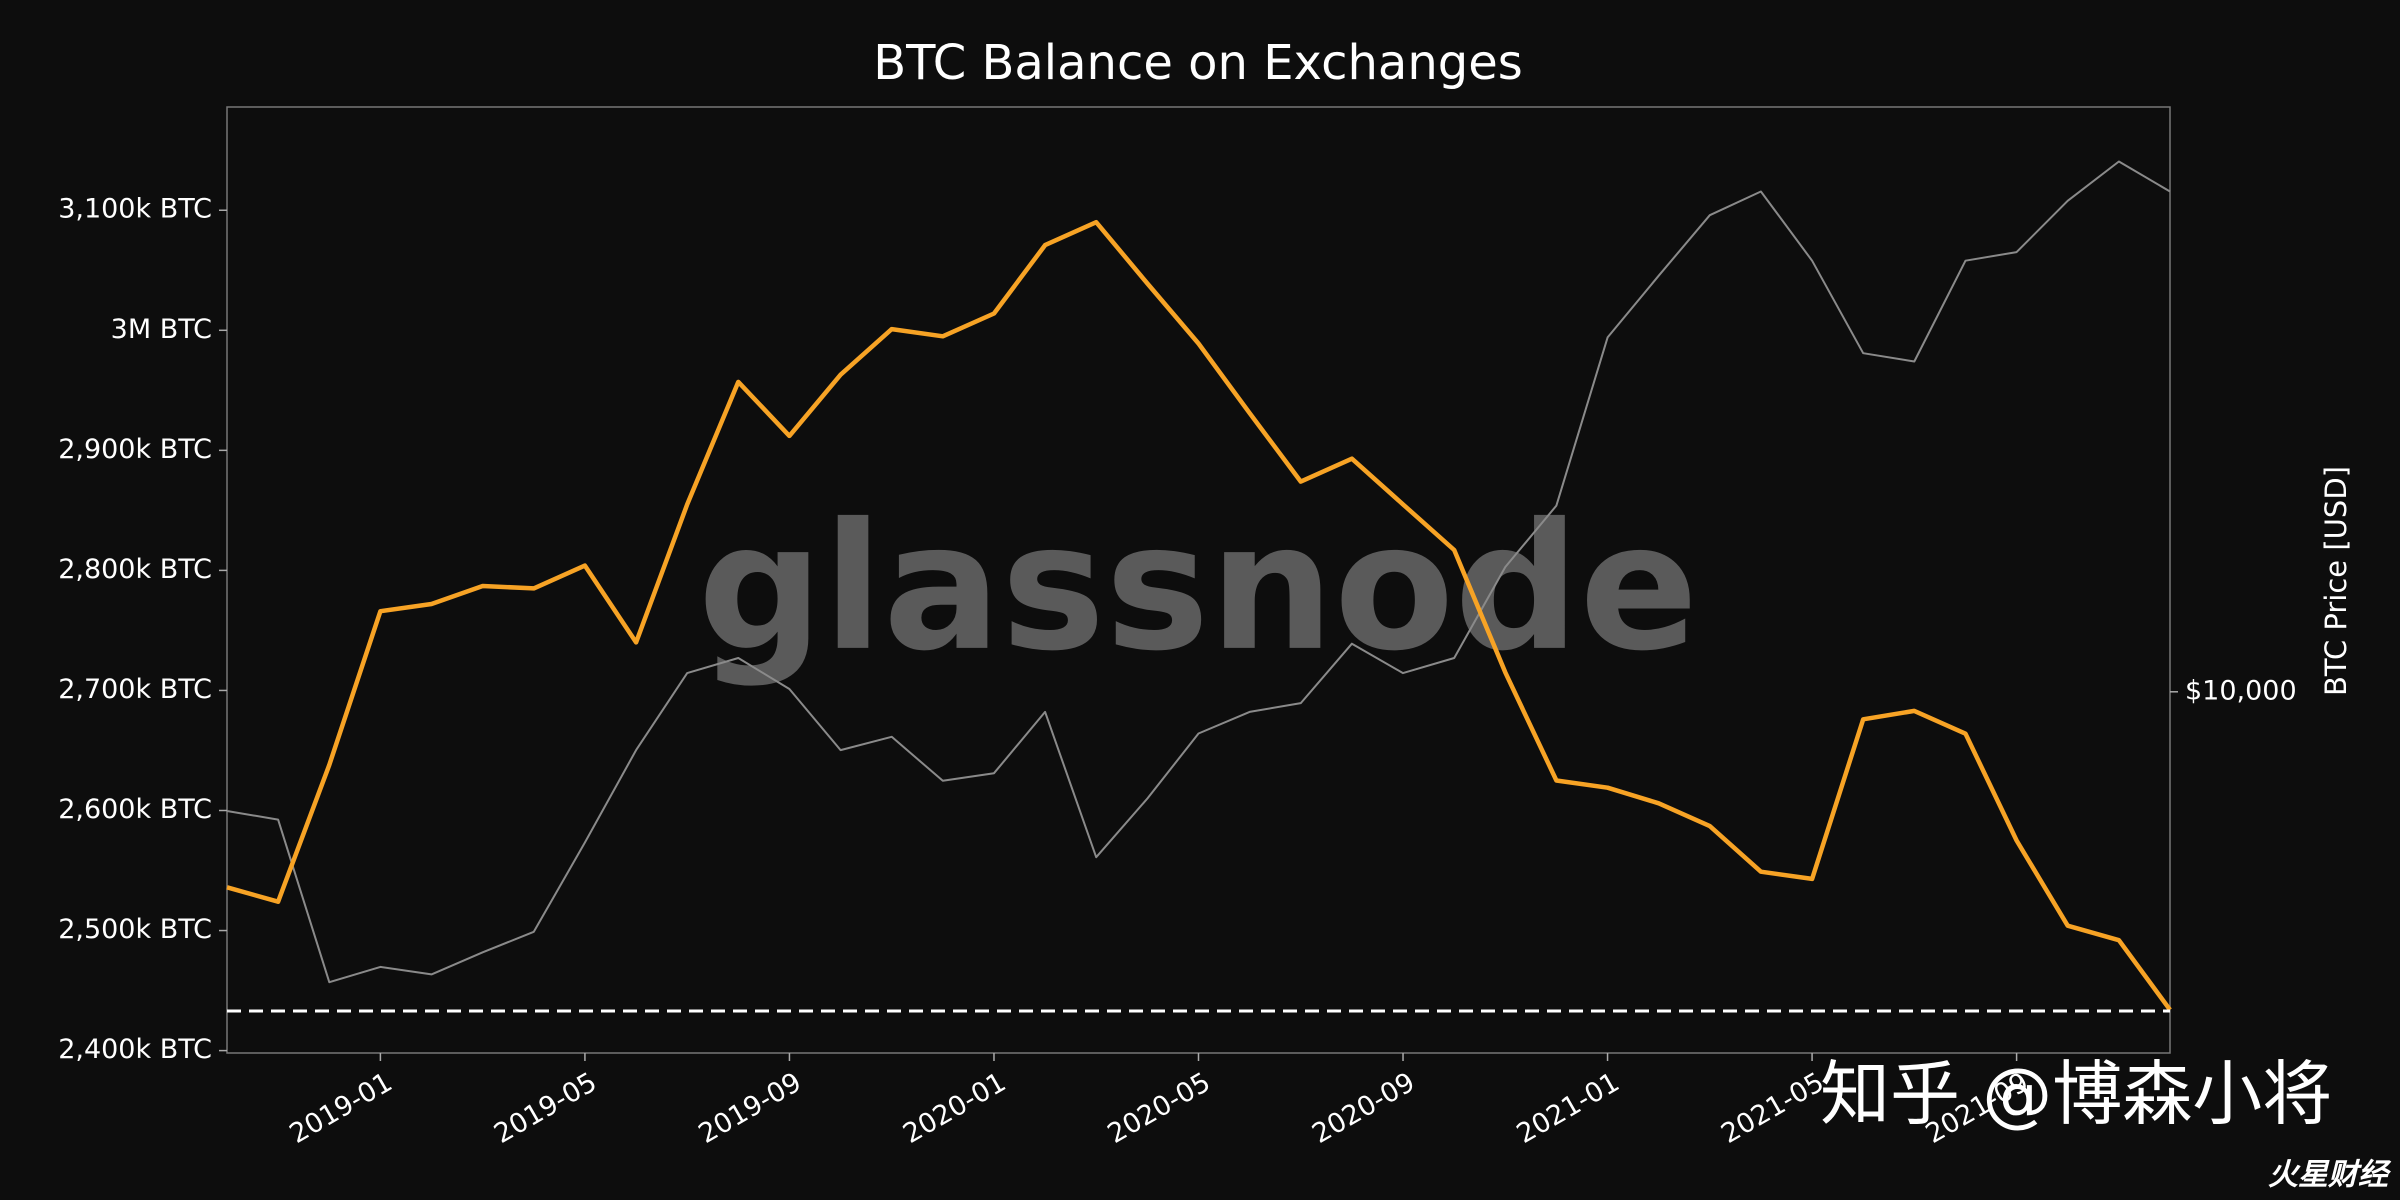 Image resolution: width=2400 pixels, height=1200 pixels. What do you see at coordinates (135, 209) in the screenshot?
I see `y-tick-label: 3,100k BTC` at bounding box center [135, 209].